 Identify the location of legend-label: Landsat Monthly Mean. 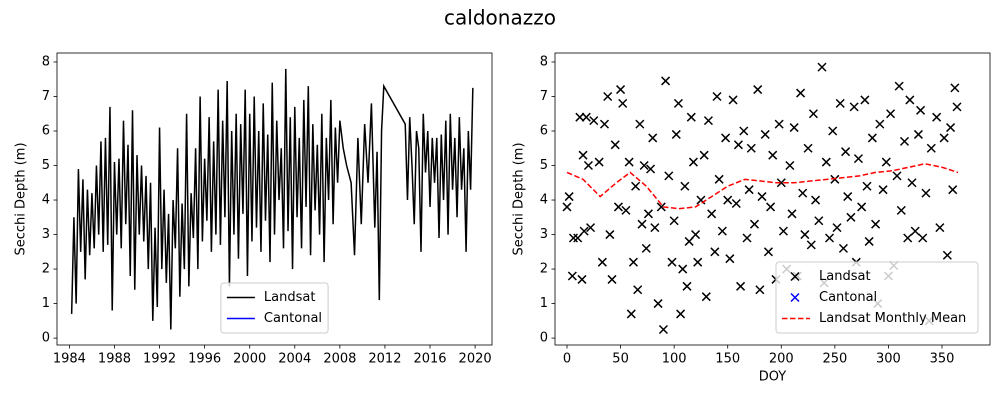
(892, 318).